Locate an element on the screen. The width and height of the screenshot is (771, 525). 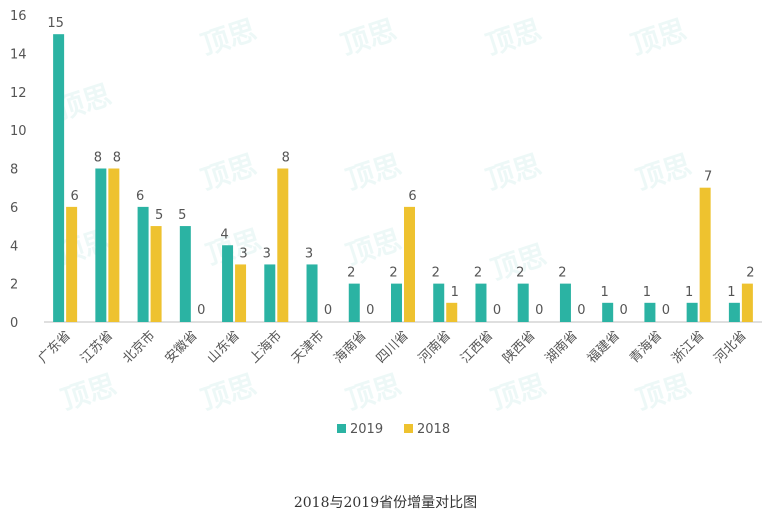
category-label: 山东省 is located at coordinates (224, 347).